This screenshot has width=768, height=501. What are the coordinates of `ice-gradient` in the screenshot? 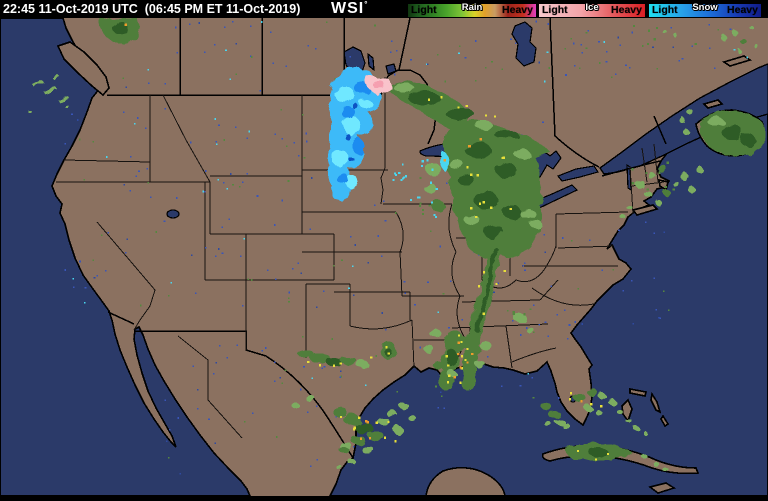 It's located at (592, 10).